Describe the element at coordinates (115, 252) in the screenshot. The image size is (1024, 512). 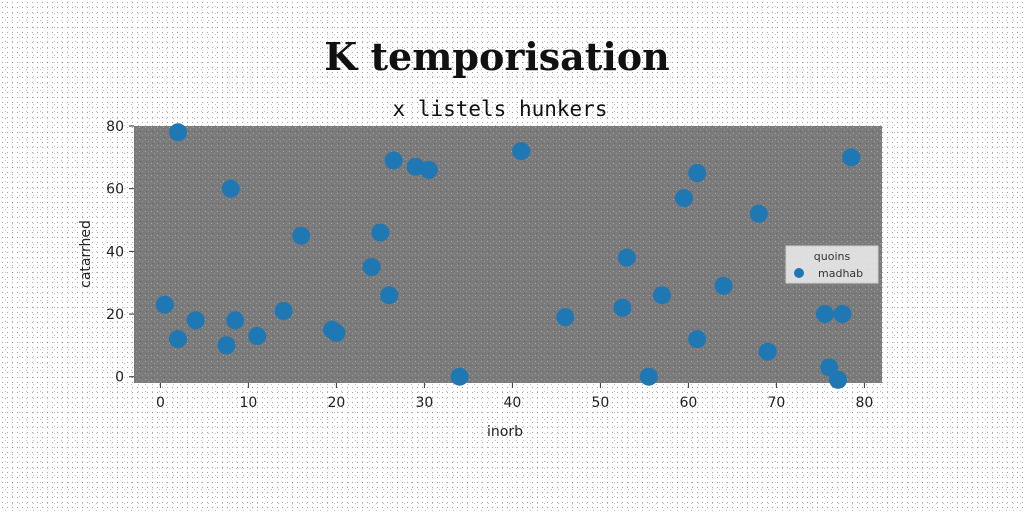
I see `y-tick-label: 40` at that location.